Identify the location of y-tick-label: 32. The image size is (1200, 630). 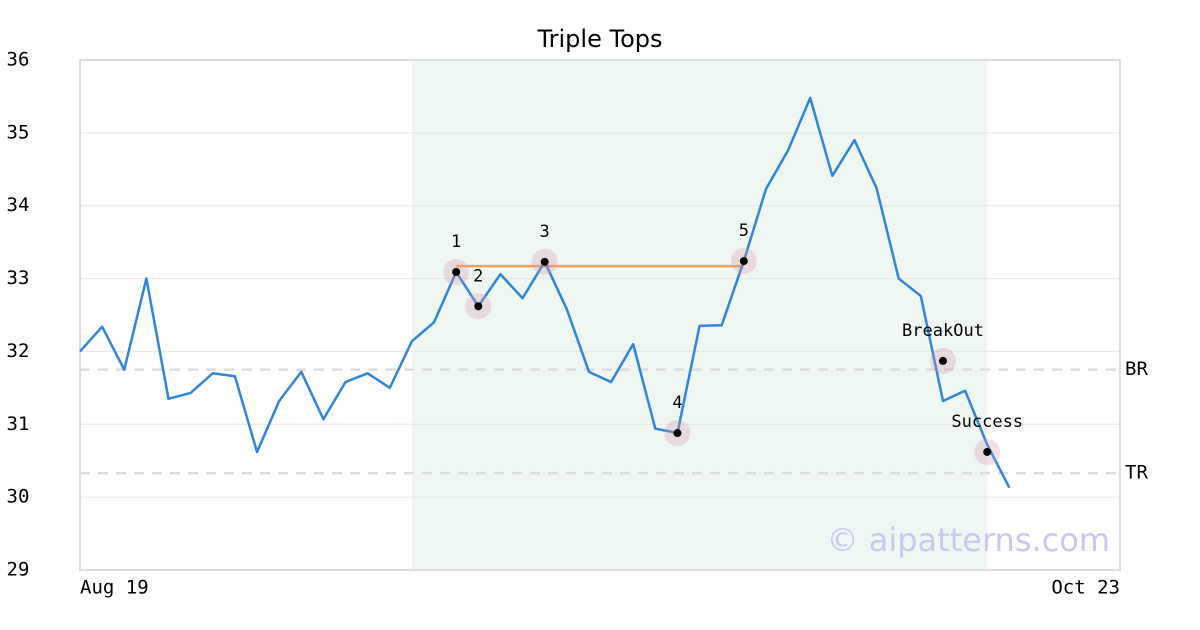
(18, 351).